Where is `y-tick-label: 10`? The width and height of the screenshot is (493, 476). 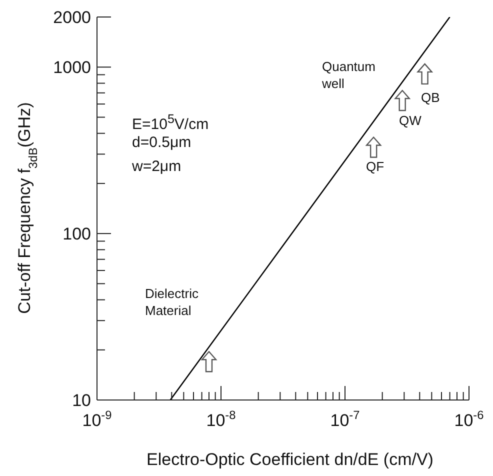
y-tick-label: 10 is located at coordinates (81, 400).